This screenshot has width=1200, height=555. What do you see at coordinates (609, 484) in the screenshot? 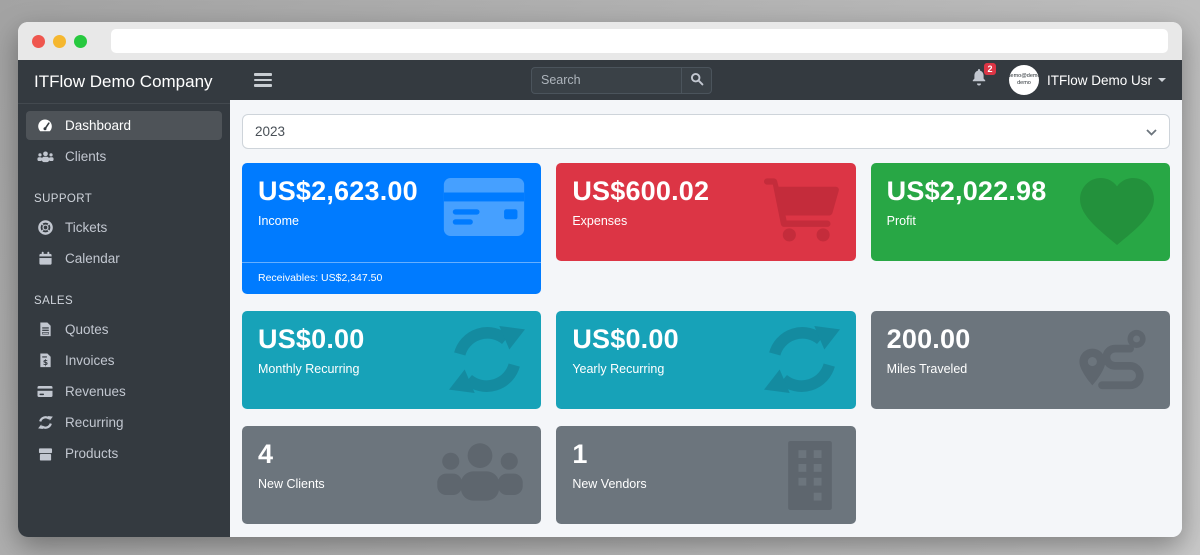
I see `card-label: New Vendors` at bounding box center [609, 484].